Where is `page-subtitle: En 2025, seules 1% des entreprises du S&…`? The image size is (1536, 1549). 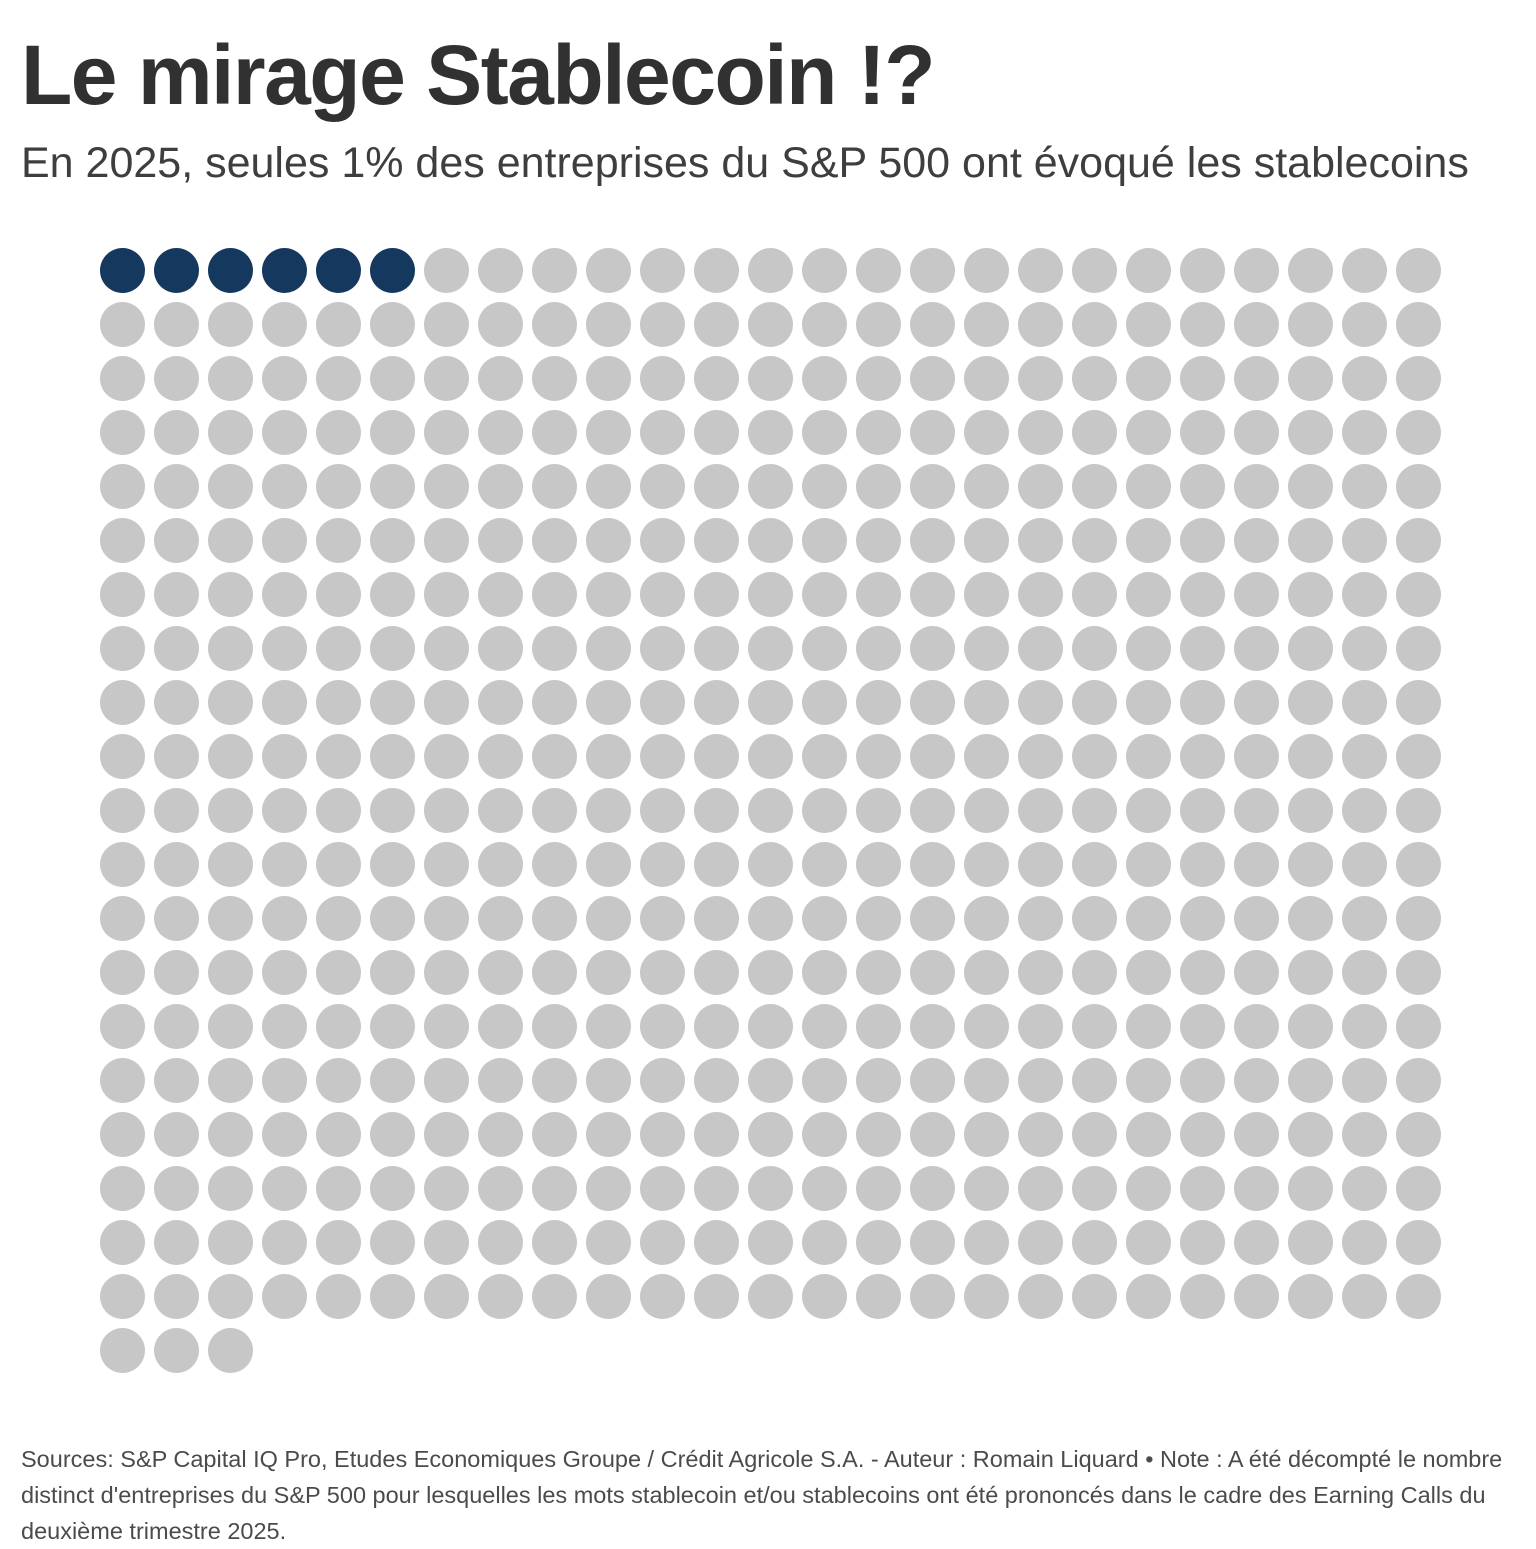 page-subtitle: En 2025, seules 1% des entreprises du S&… is located at coordinates (745, 163).